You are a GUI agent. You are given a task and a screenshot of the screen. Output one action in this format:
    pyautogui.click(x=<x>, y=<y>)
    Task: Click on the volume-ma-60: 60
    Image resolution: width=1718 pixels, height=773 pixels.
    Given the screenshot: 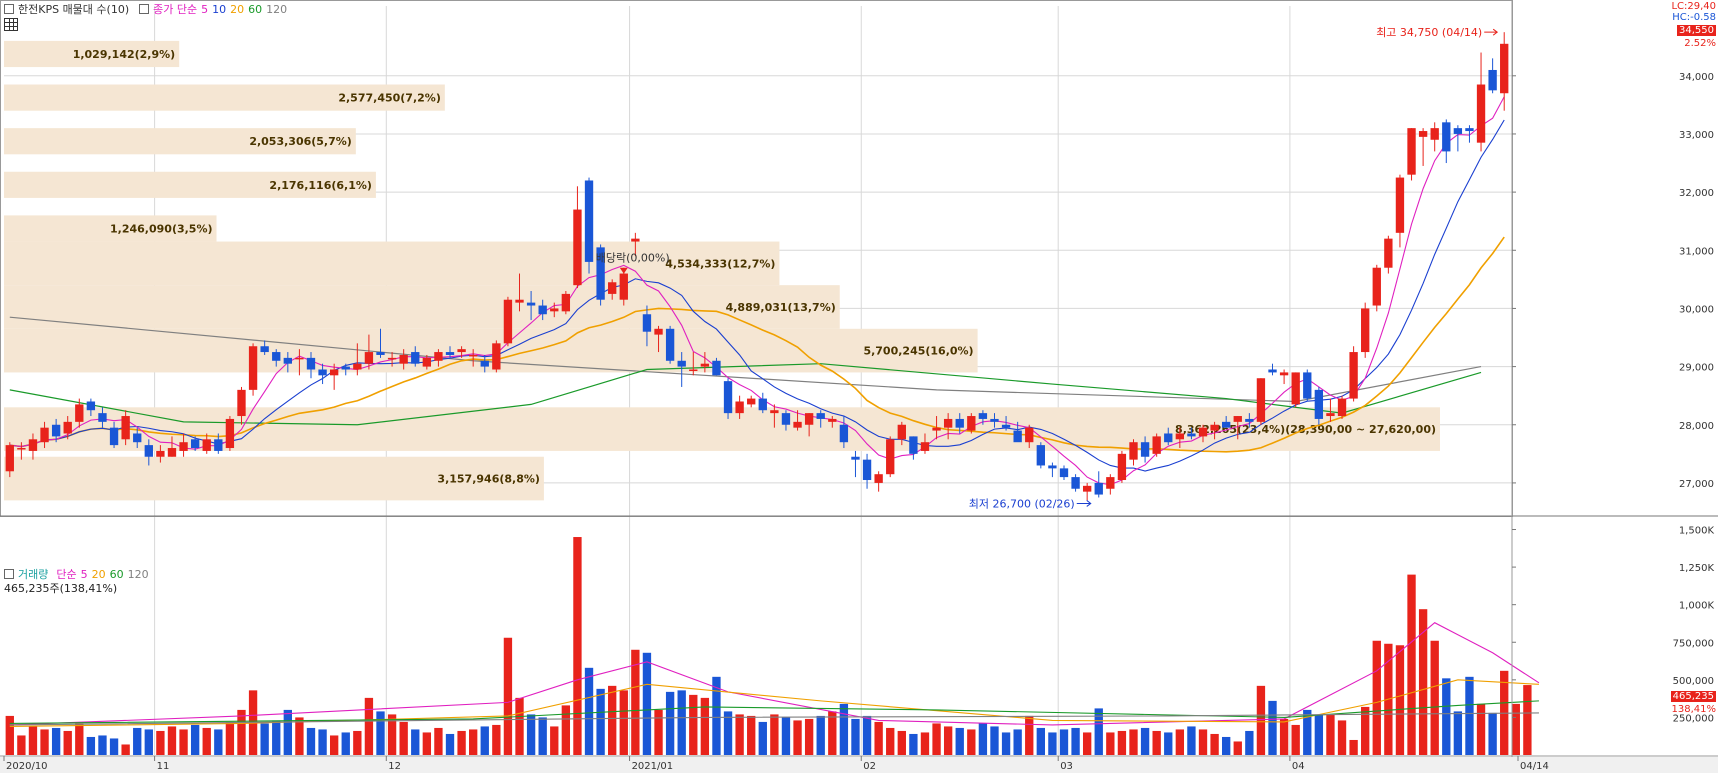 What is the action you would take?
    pyautogui.click(x=116, y=574)
    